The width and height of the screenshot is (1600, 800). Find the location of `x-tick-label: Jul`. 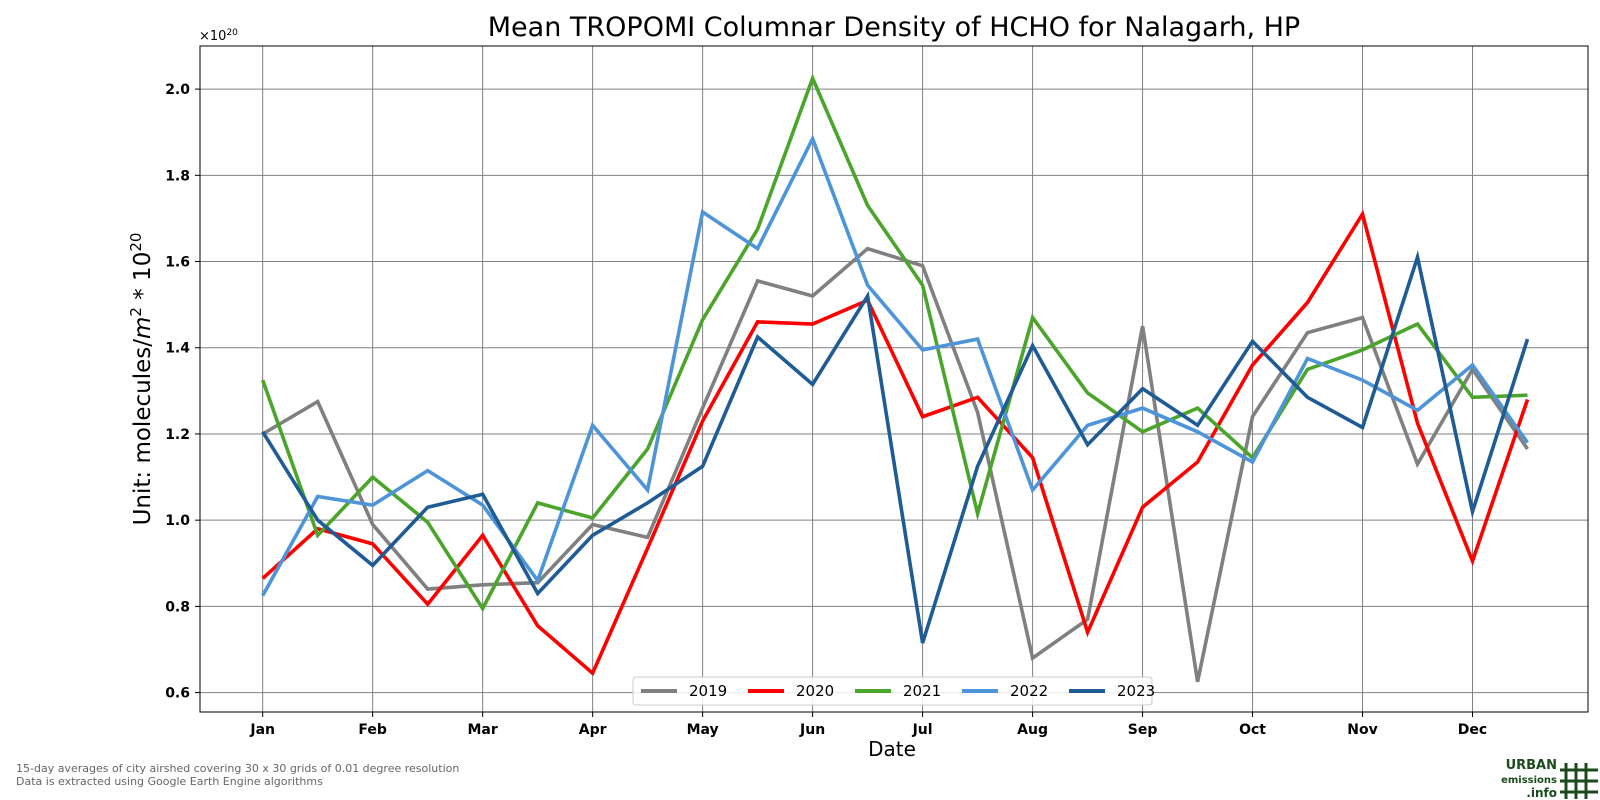

x-tick-label: Jul is located at coordinates (922, 730).